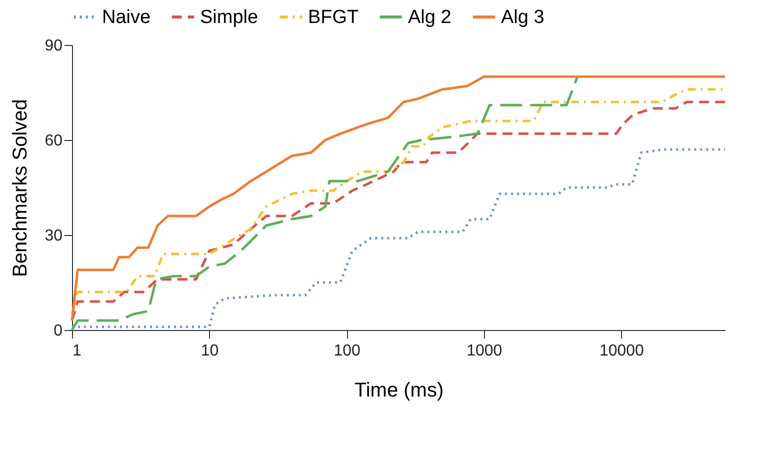  Describe the element at coordinates (522, 17) in the screenshot. I see `legend-label: Alg 3` at that location.